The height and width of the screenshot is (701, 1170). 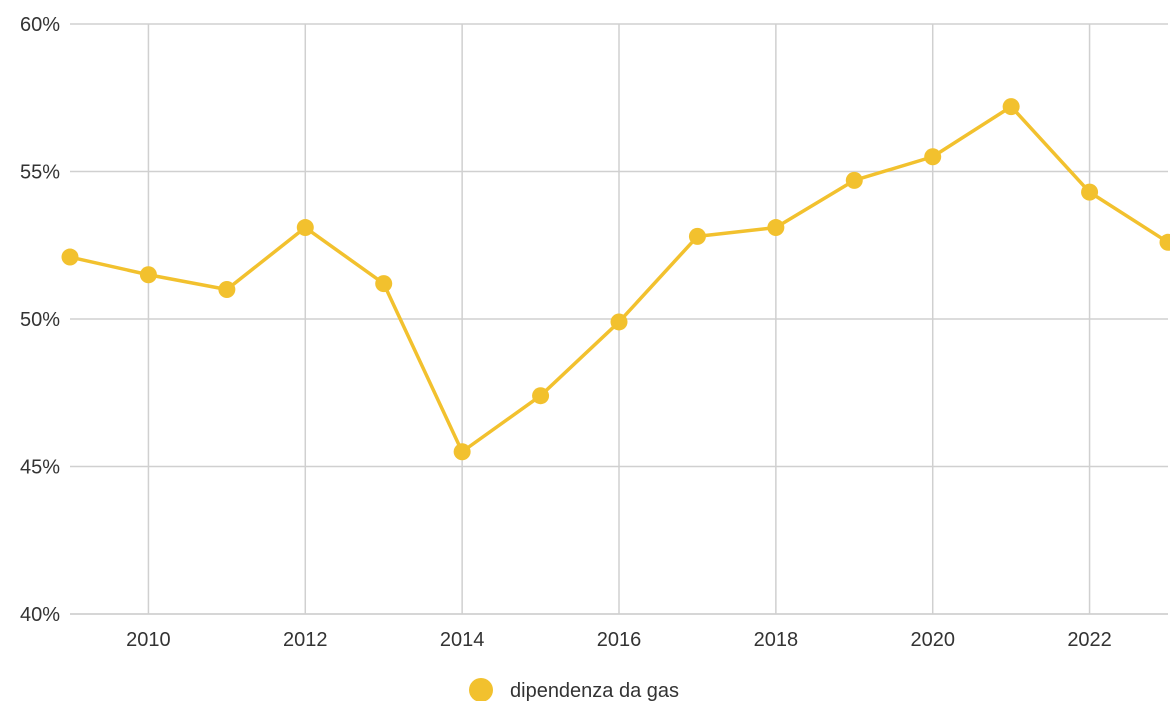 I want to click on y-tick-label: 60%, so click(x=40, y=25).